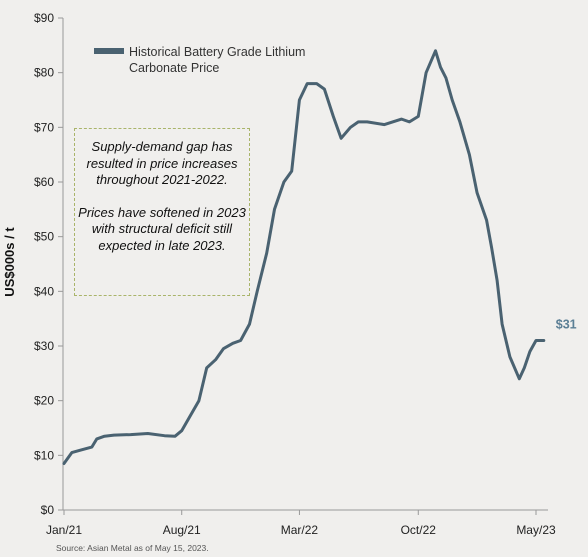 Image resolution: width=588 pixels, height=557 pixels. What do you see at coordinates (44, 182) in the screenshot?
I see `y-tick-label: $60` at bounding box center [44, 182].